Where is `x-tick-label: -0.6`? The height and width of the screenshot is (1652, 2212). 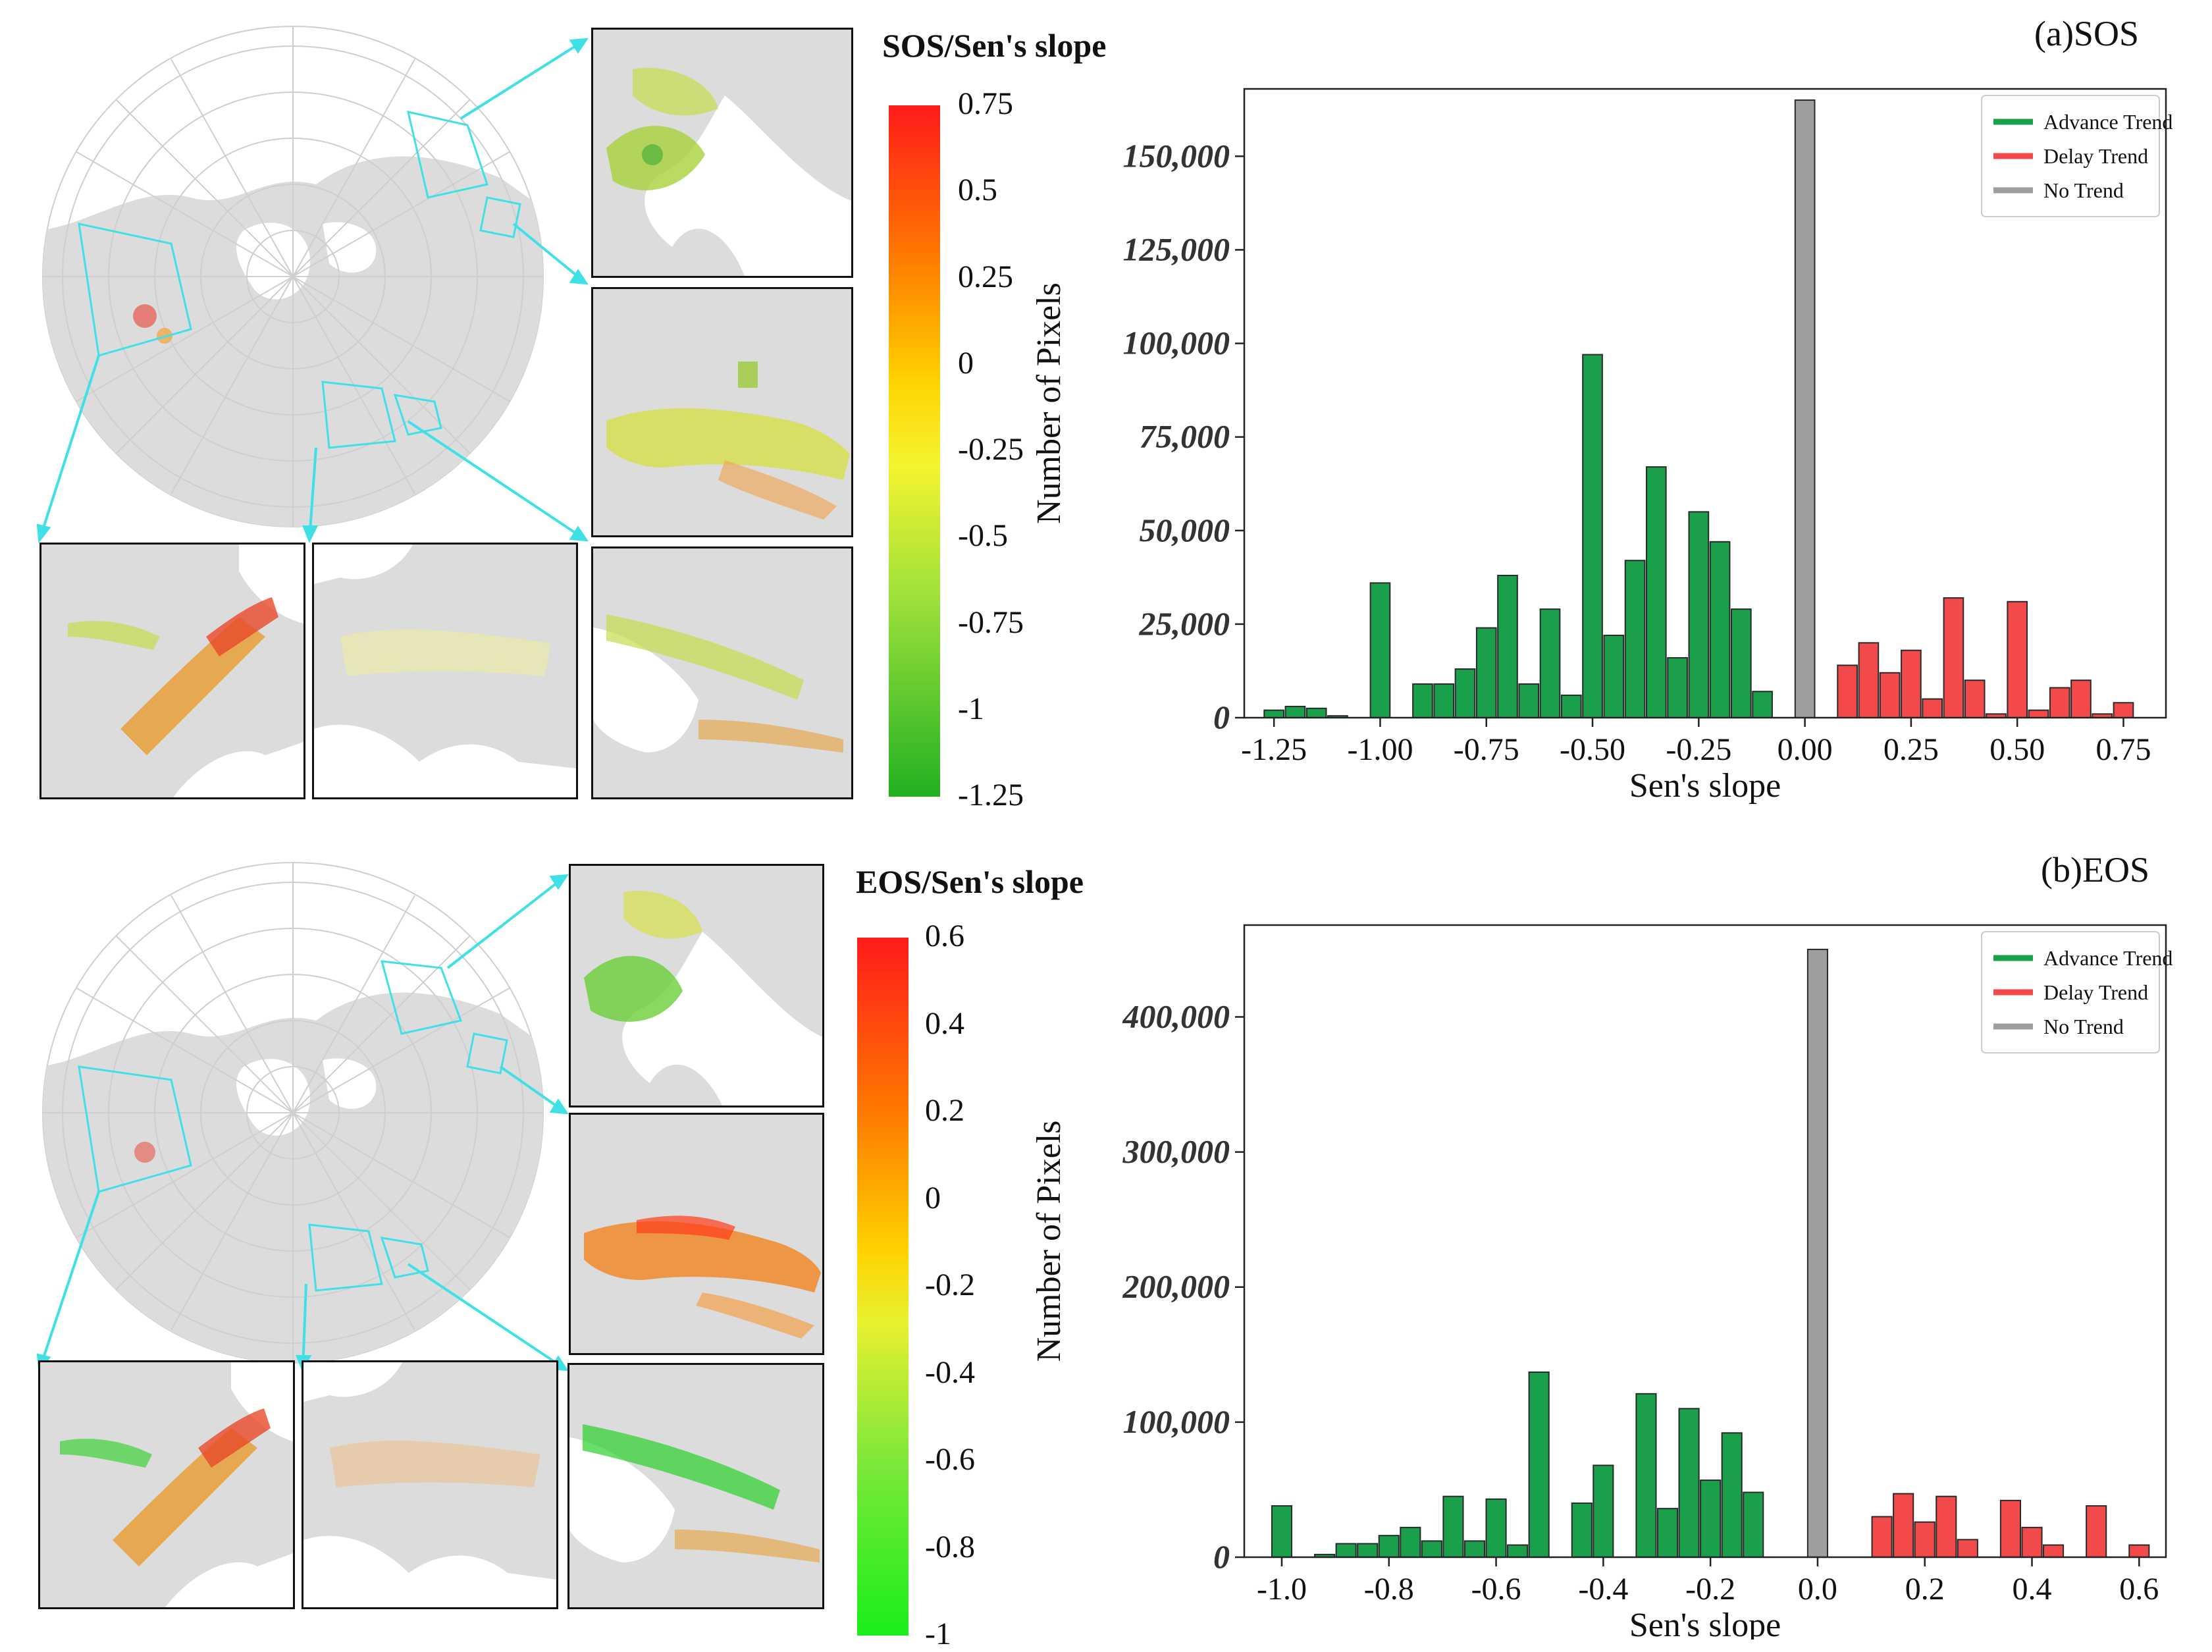 x-tick-label: -0.6 is located at coordinates (1496, 1589).